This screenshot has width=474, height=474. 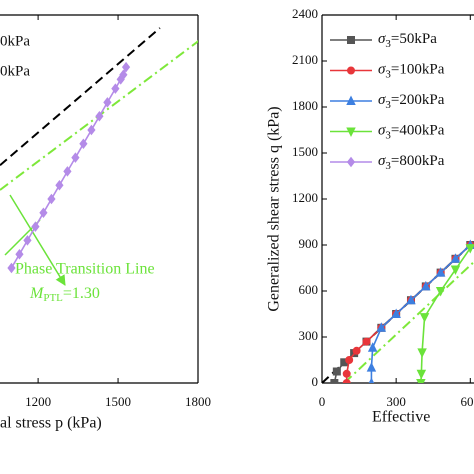 I want to click on x-axis-label: al stress p (kPa), so click(x=51, y=423).